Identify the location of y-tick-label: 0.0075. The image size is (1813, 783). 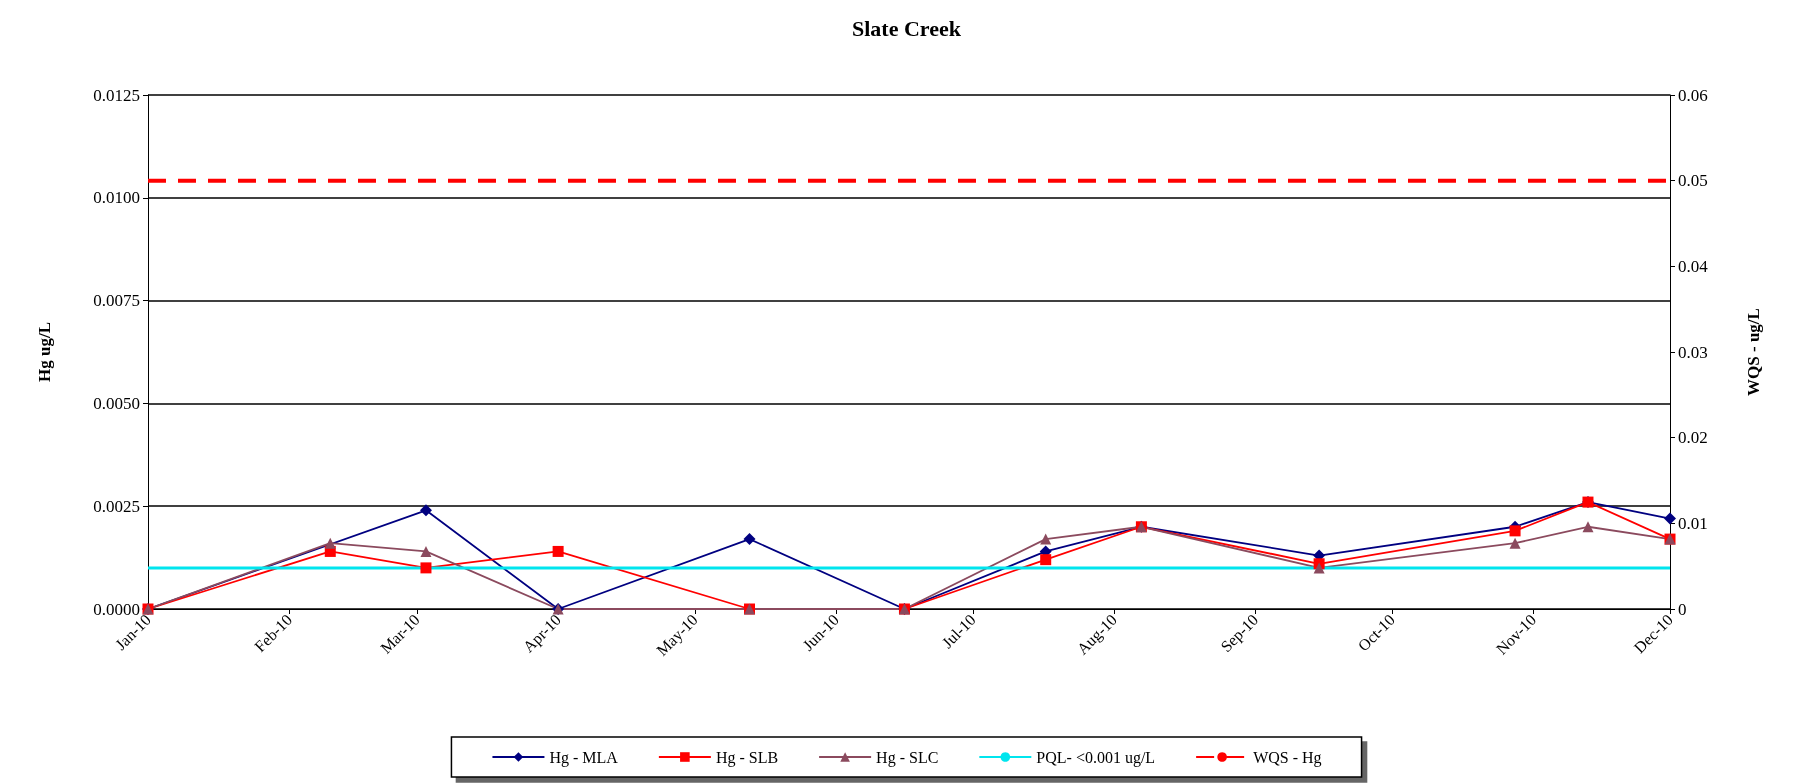
(116, 301).